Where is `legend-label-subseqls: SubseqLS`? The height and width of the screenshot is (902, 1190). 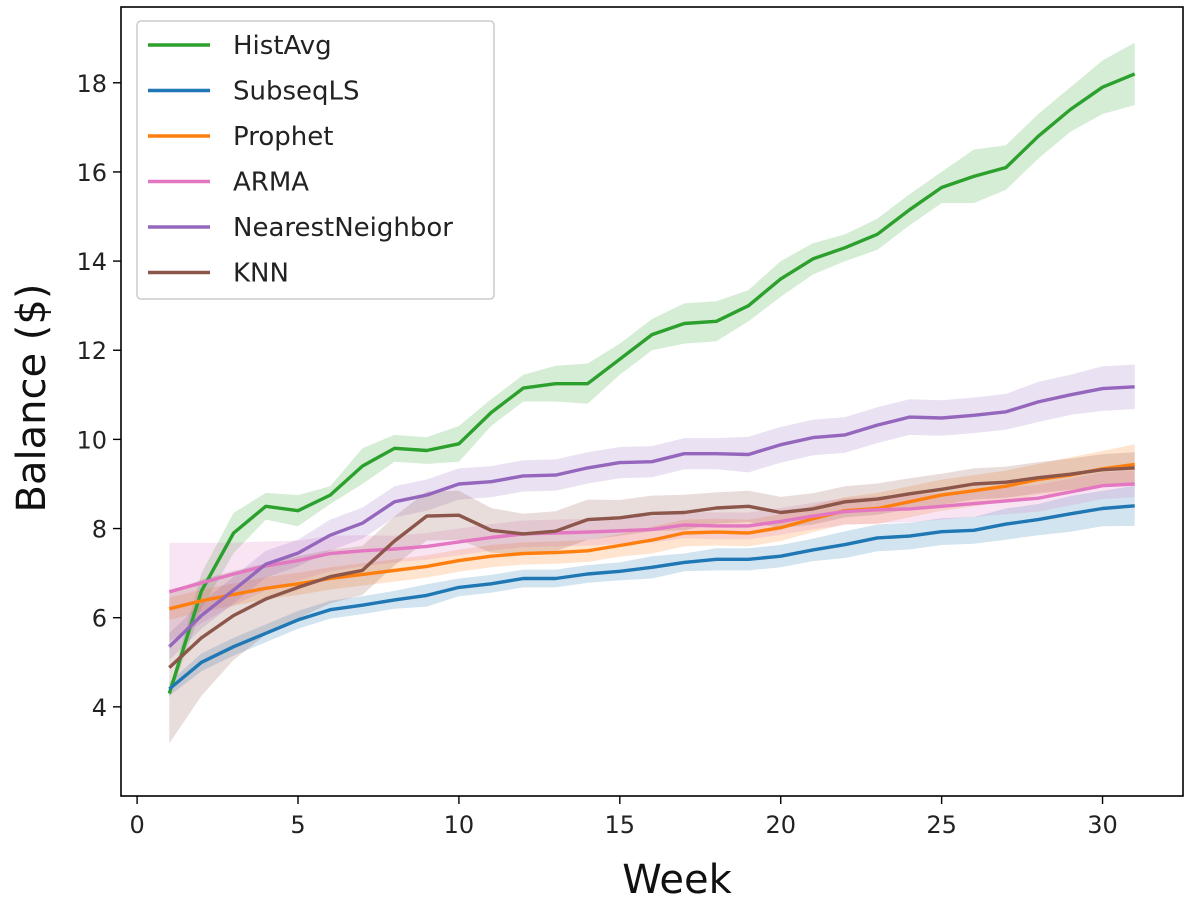 legend-label-subseqls: SubseqLS is located at coordinates (296, 92).